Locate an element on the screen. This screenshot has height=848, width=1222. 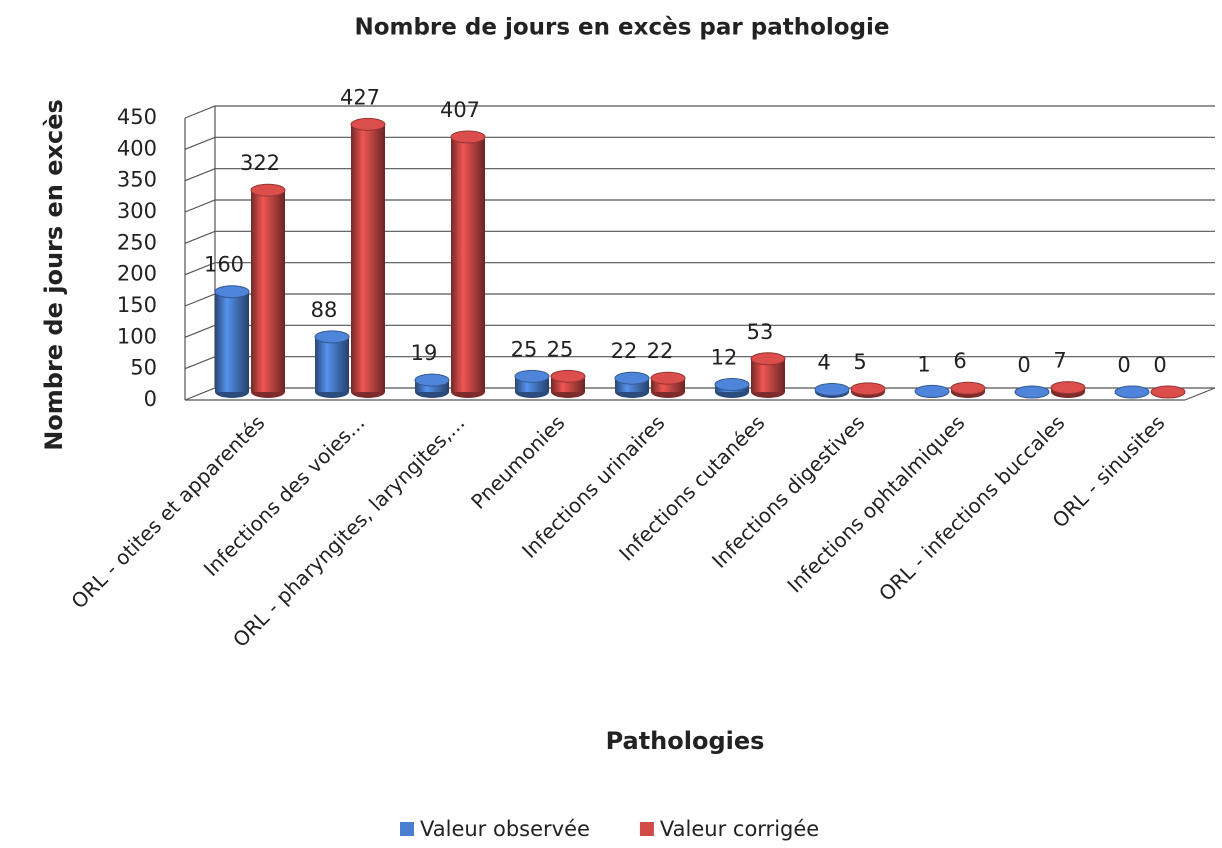
value-label: 4 is located at coordinates (823, 362).